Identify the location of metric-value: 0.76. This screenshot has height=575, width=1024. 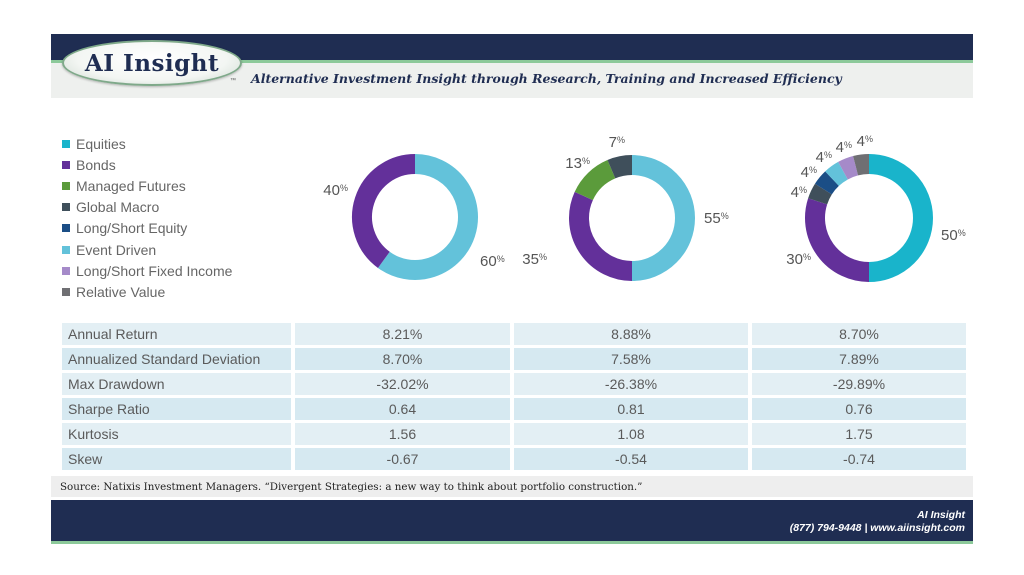
(861, 410).